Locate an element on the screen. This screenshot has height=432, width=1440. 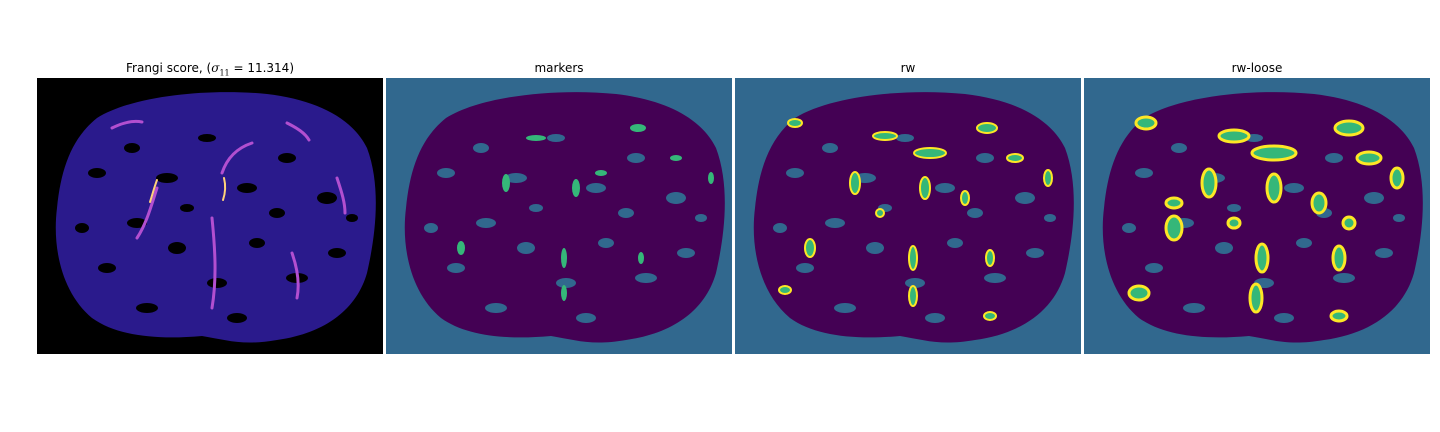
markers-holes is located at coordinates (565, 228).